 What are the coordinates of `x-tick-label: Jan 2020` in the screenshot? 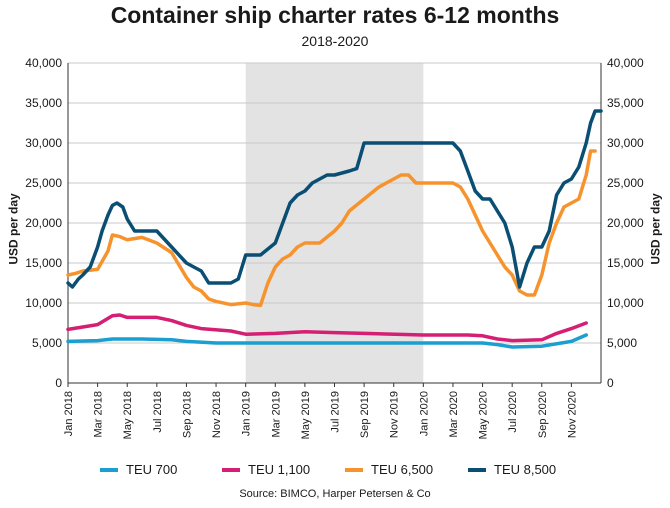 It's located at (424, 413).